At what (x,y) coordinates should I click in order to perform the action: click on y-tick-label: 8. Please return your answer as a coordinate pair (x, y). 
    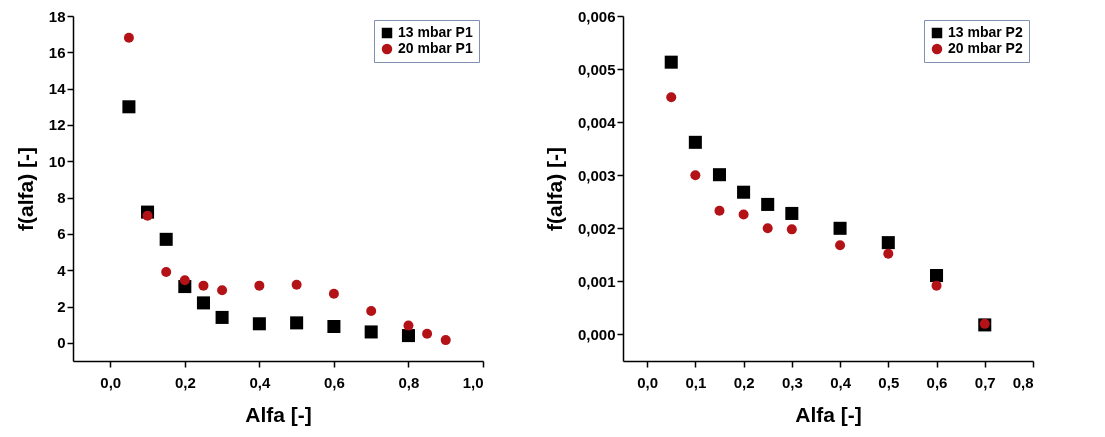
    Looking at the image, I should click on (61, 198).